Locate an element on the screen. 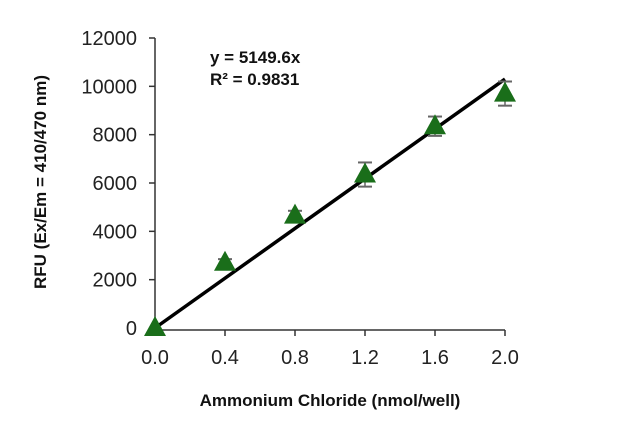 This screenshot has height=448, width=624. x-tick-label: 0.8 is located at coordinates (295, 358).